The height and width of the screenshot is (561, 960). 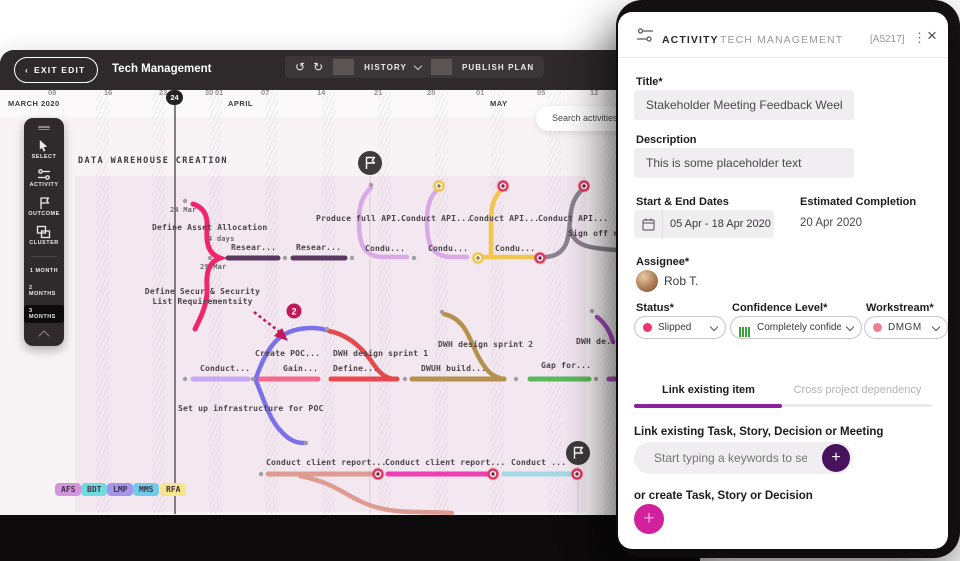 What do you see at coordinates (392, 67) in the screenshot?
I see `history-button: HISTORY` at bounding box center [392, 67].